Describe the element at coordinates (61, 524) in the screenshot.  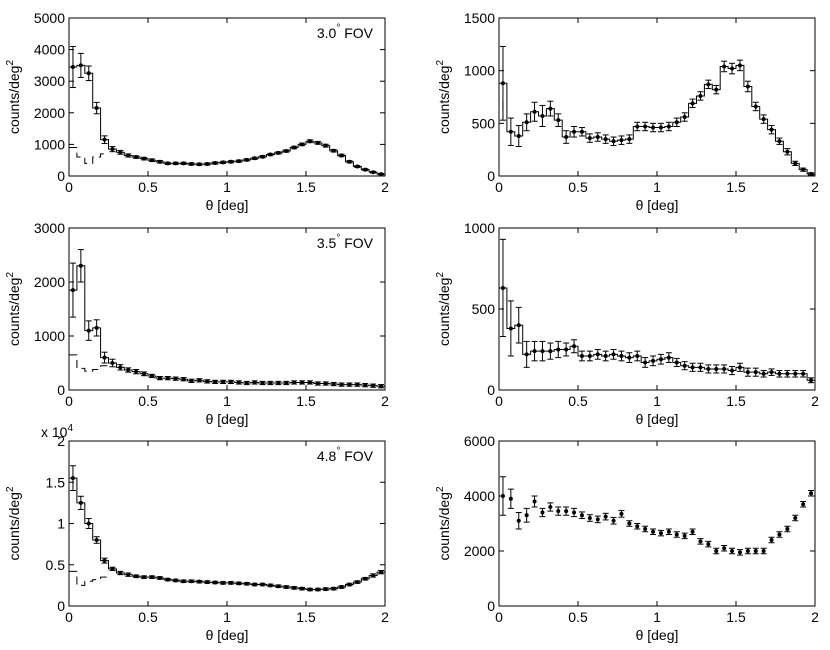
I see `y-tick-label: 1` at that location.